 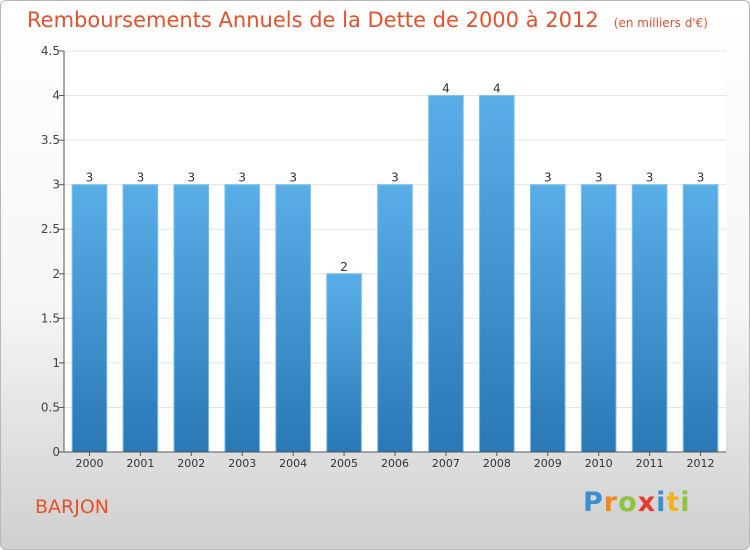 I want to click on bar-2004, so click(x=293, y=318).